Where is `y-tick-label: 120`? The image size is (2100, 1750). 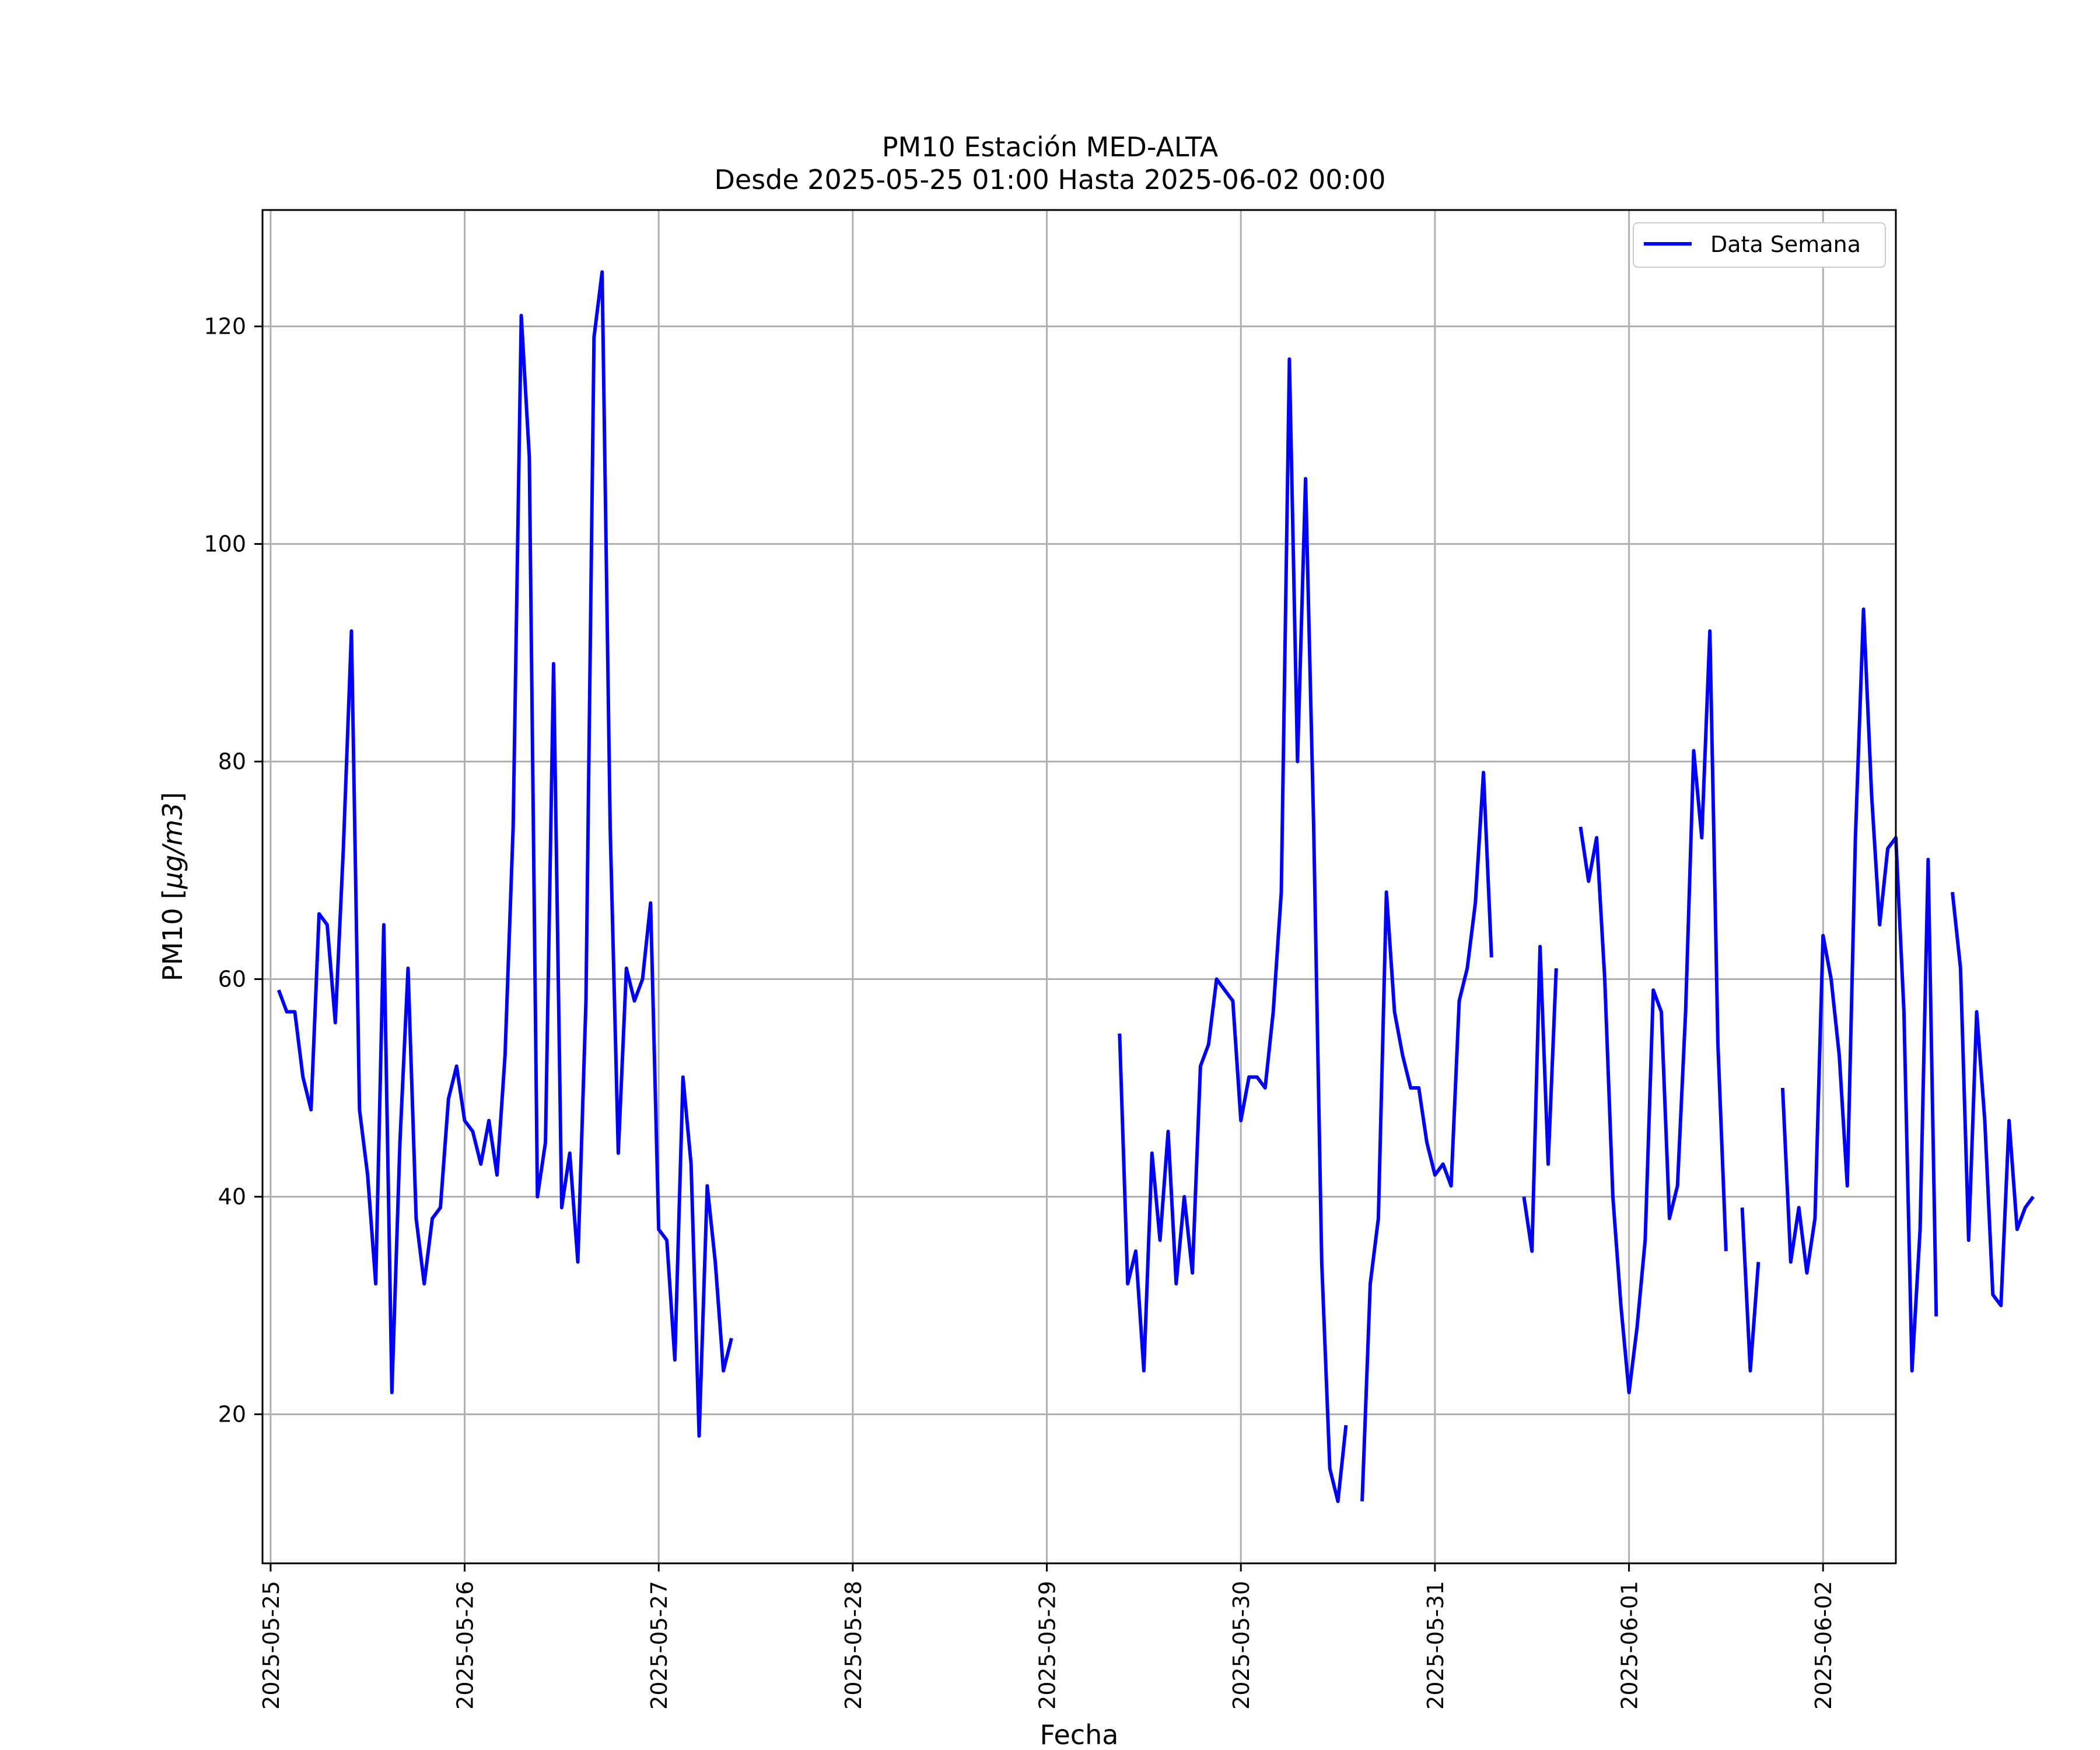 y-tick-label: 120 is located at coordinates (225, 327).